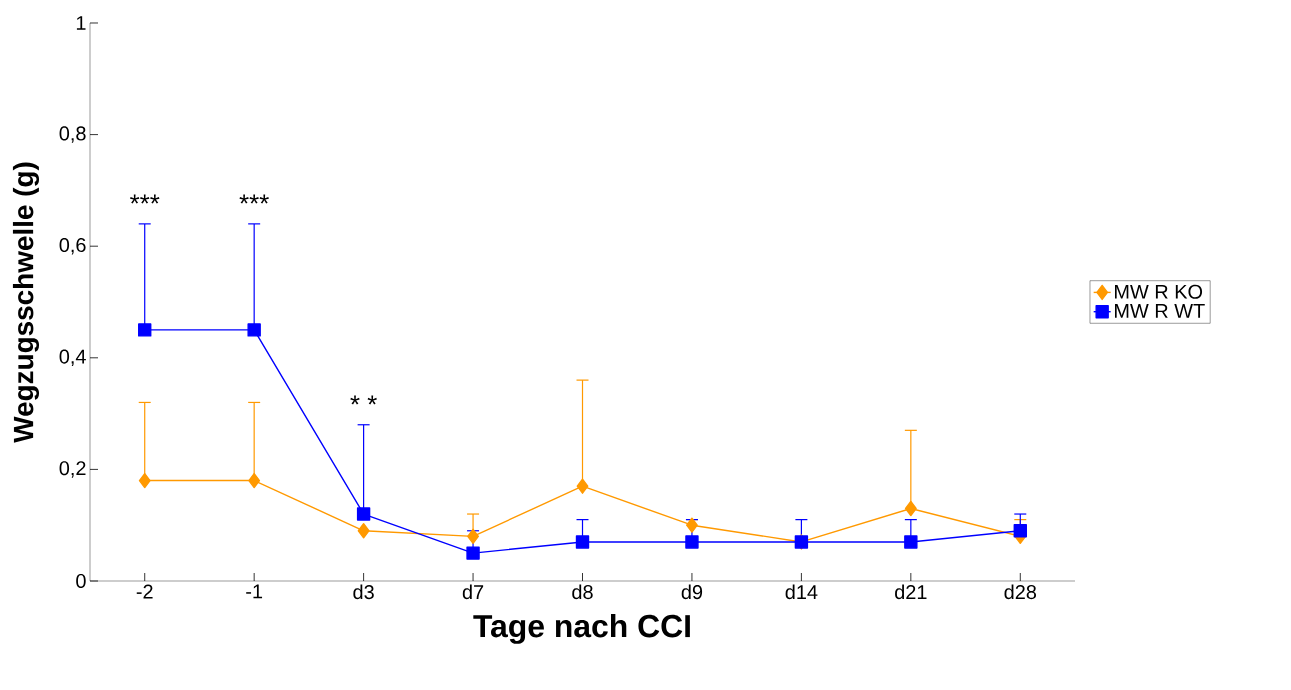 This screenshot has height=690, width=1291. I want to click on x-tick-label: d9, so click(692, 592).